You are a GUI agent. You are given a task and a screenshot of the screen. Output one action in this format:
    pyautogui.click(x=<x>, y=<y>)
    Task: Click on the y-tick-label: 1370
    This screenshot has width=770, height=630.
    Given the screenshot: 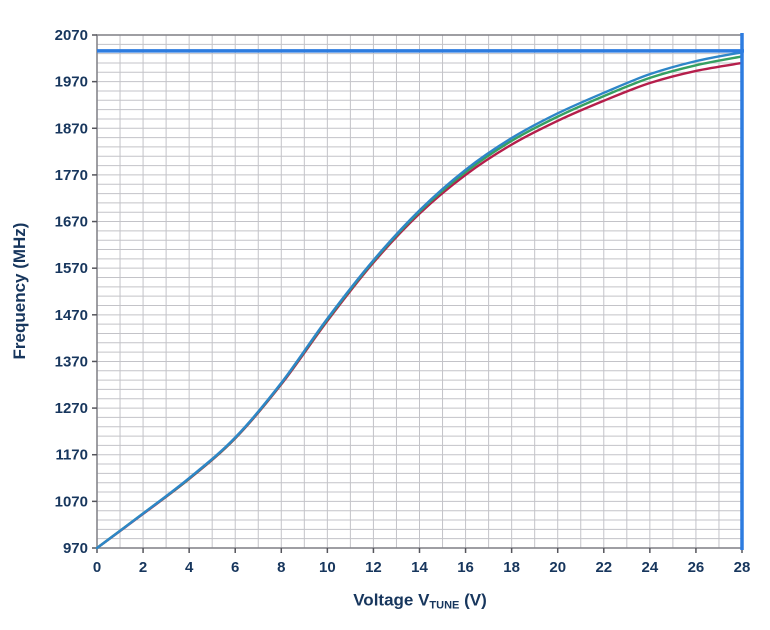 What is the action you would take?
    pyautogui.click(x=71, y=361)
    